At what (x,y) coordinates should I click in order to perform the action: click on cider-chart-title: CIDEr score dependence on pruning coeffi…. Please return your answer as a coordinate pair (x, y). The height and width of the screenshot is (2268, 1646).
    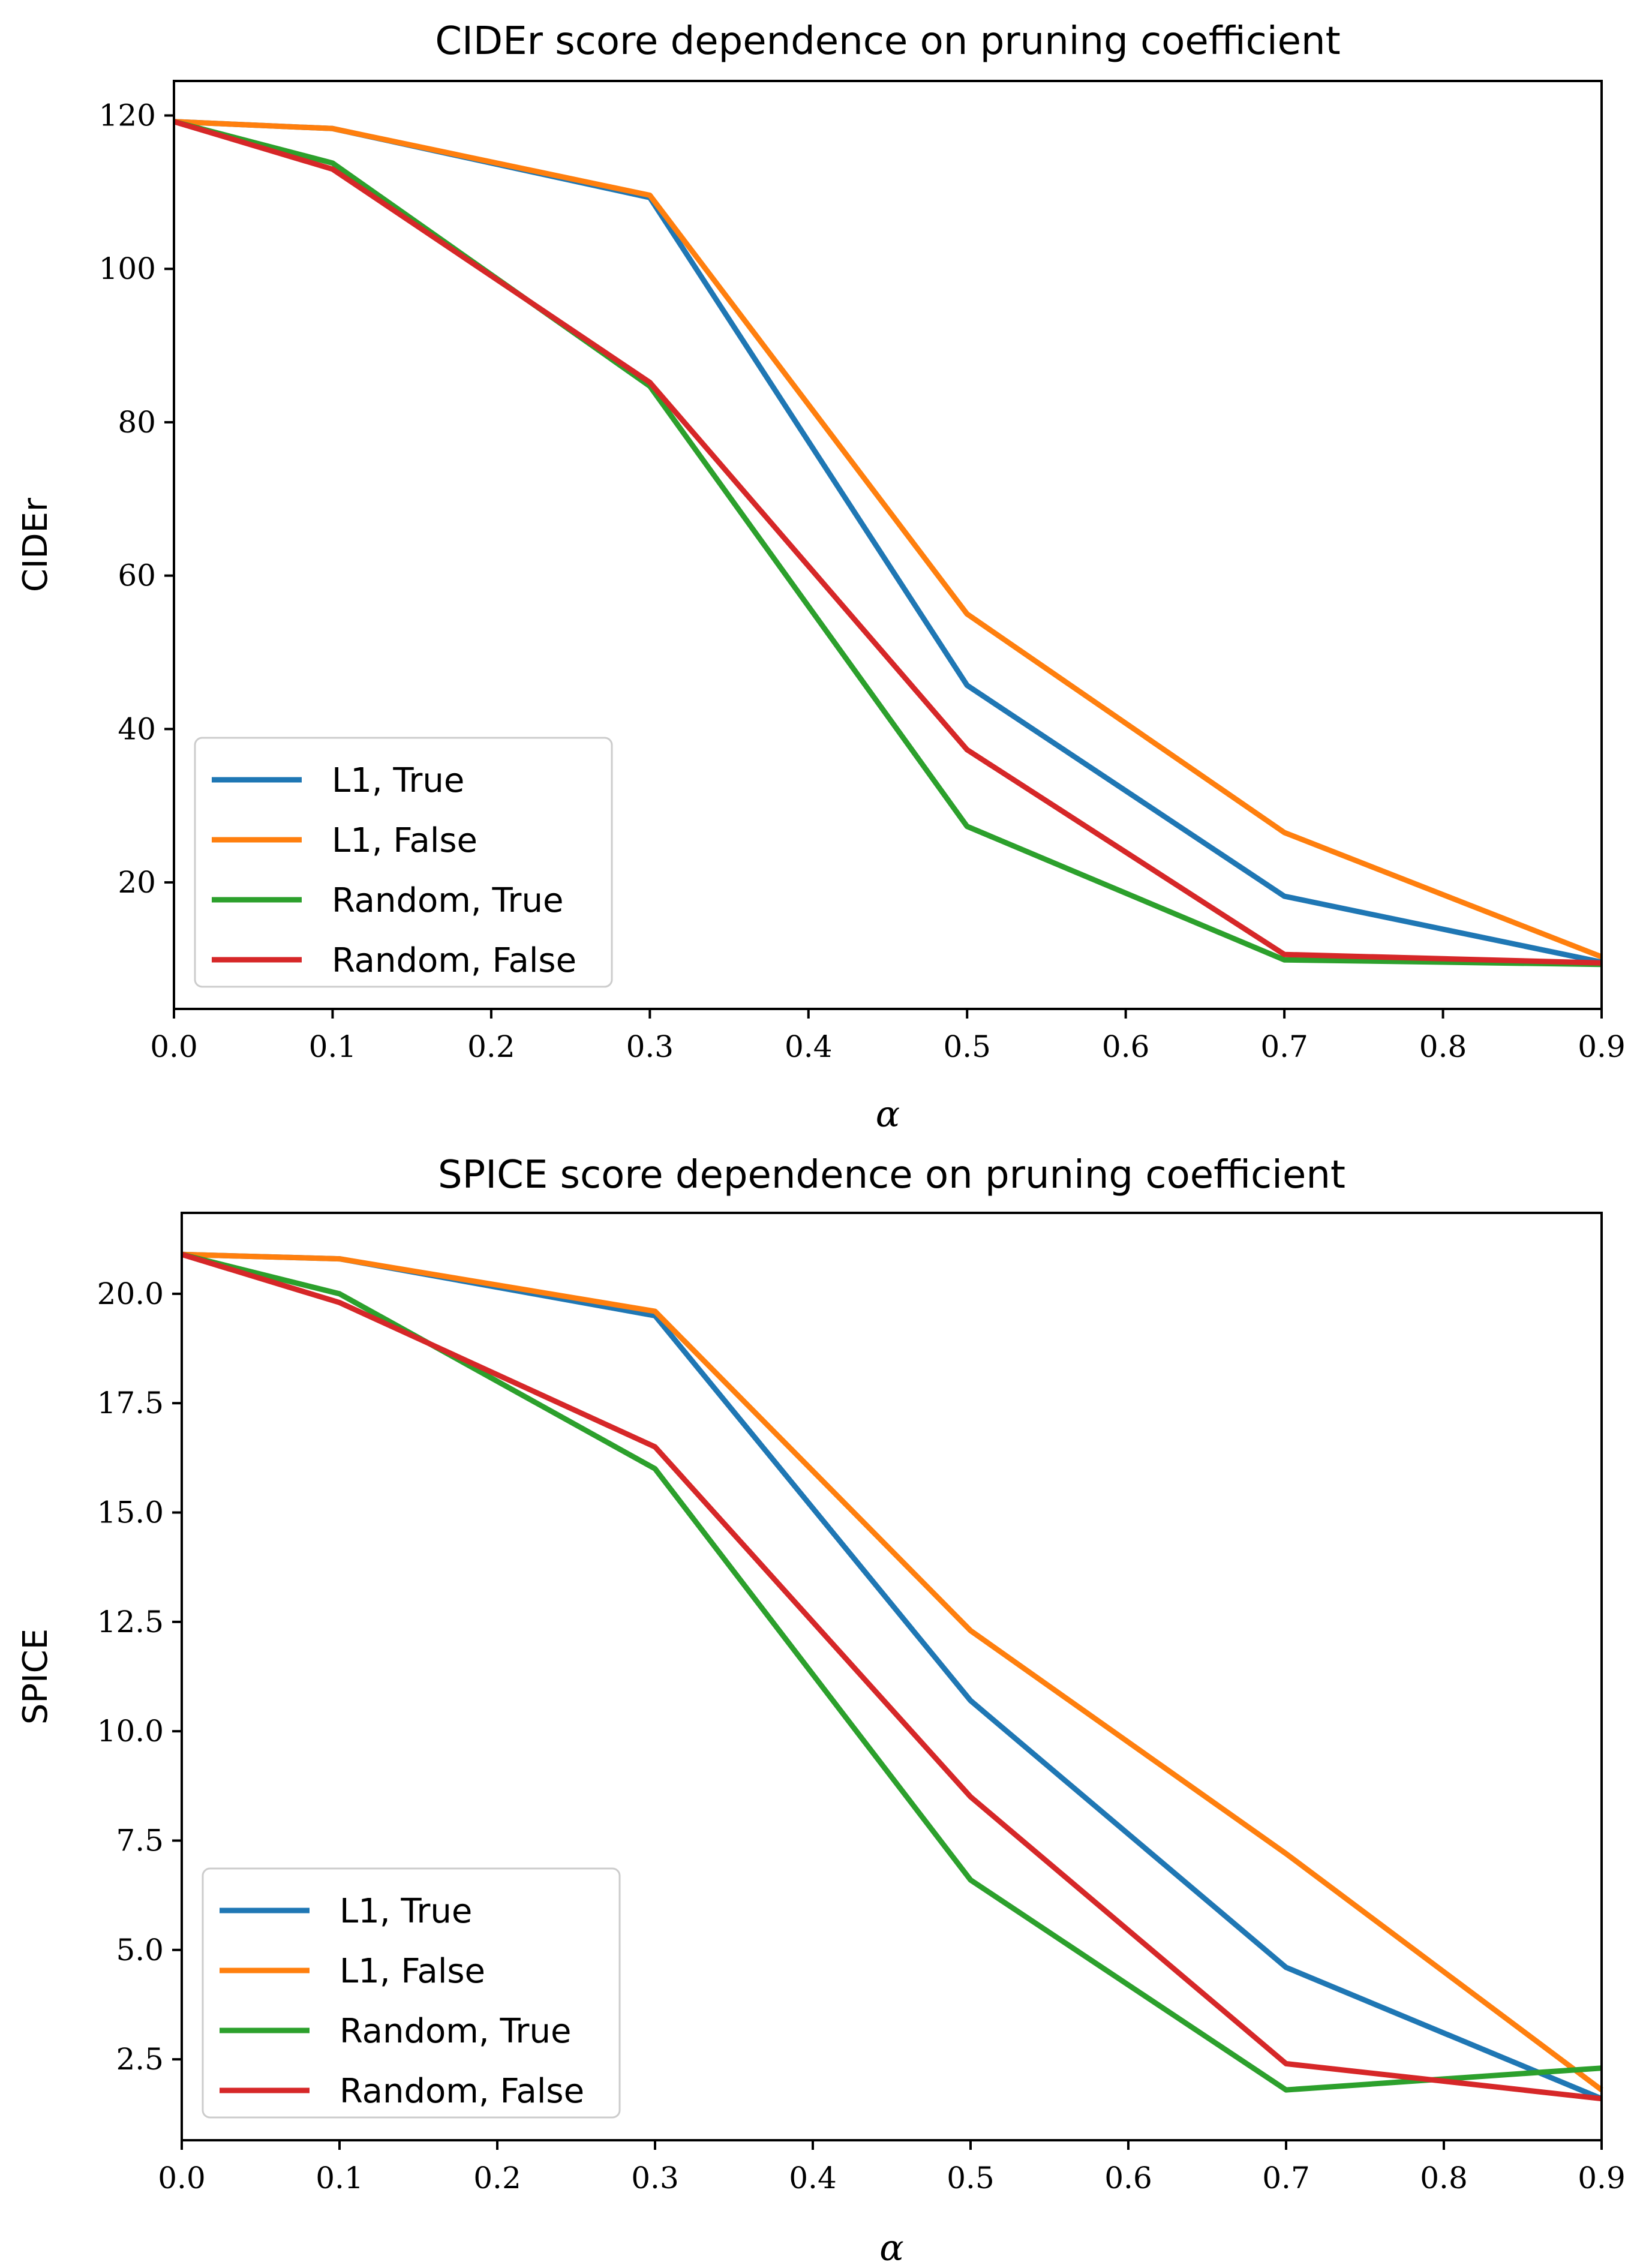
    Looking at the image, I should click on (887, 41).